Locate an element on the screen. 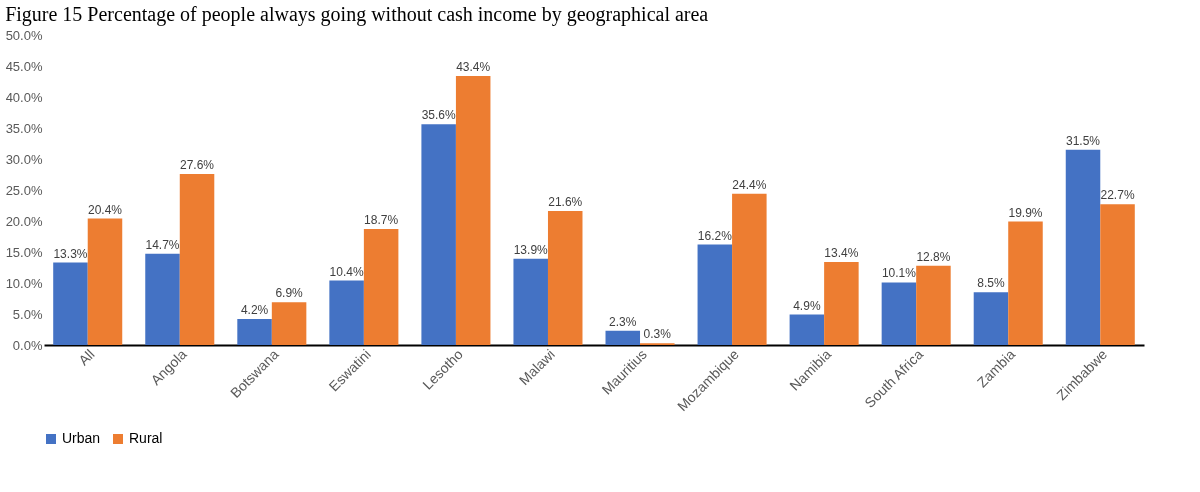 This screenshot has height=492, width=1200. data-label: 13.4% is located at coordinates (841, 252).